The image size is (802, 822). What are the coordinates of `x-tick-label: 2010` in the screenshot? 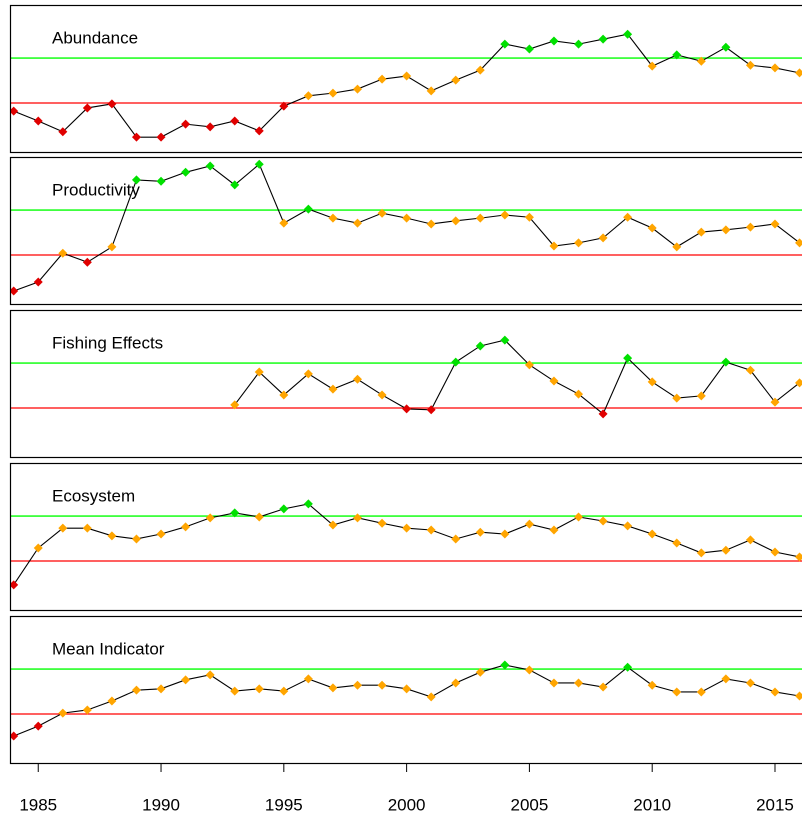 It's located at (652, 804).